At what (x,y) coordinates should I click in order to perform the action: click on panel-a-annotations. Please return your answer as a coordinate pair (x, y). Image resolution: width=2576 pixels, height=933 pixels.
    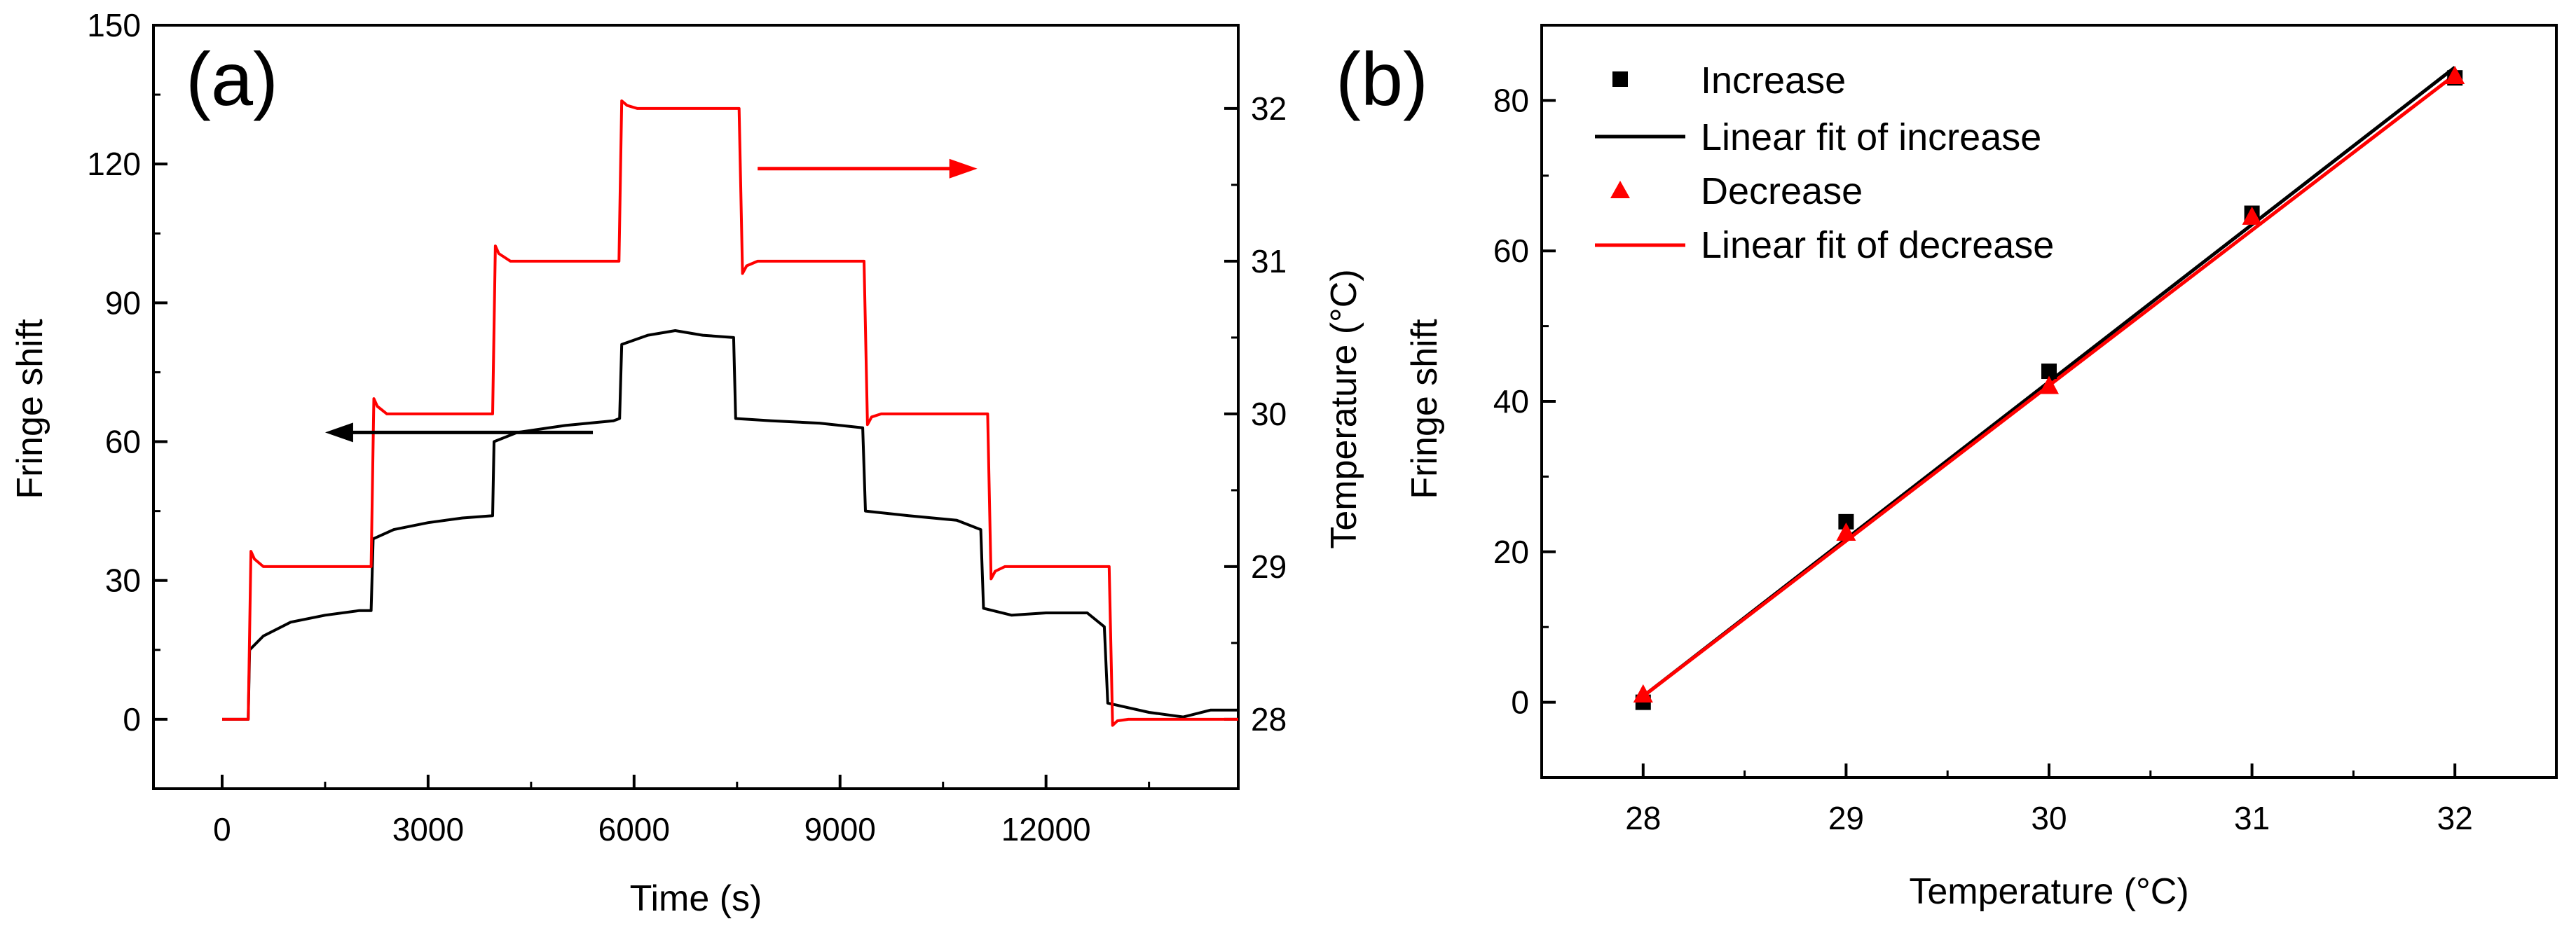
    Looking at the image, I should click on (651, 300).